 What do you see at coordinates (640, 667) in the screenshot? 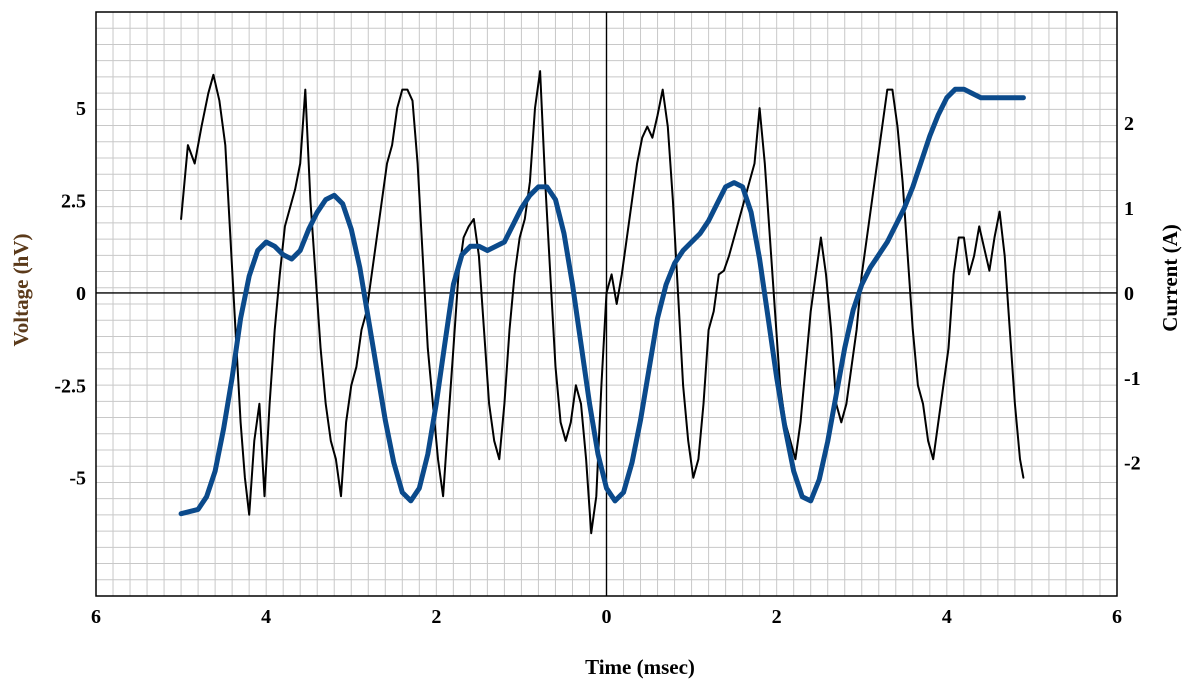
I see `x-axis-title: Time (msec)` at bounding box center [640, 667].